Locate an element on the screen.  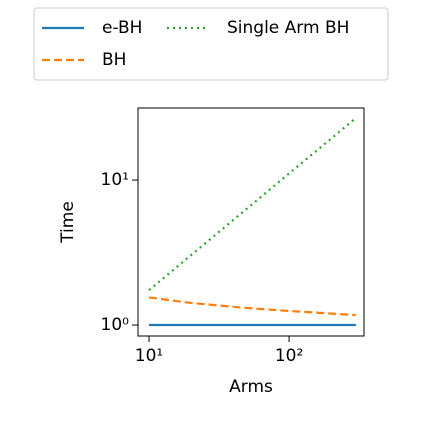
legend-label: BH is located at coordinates (114, 60).